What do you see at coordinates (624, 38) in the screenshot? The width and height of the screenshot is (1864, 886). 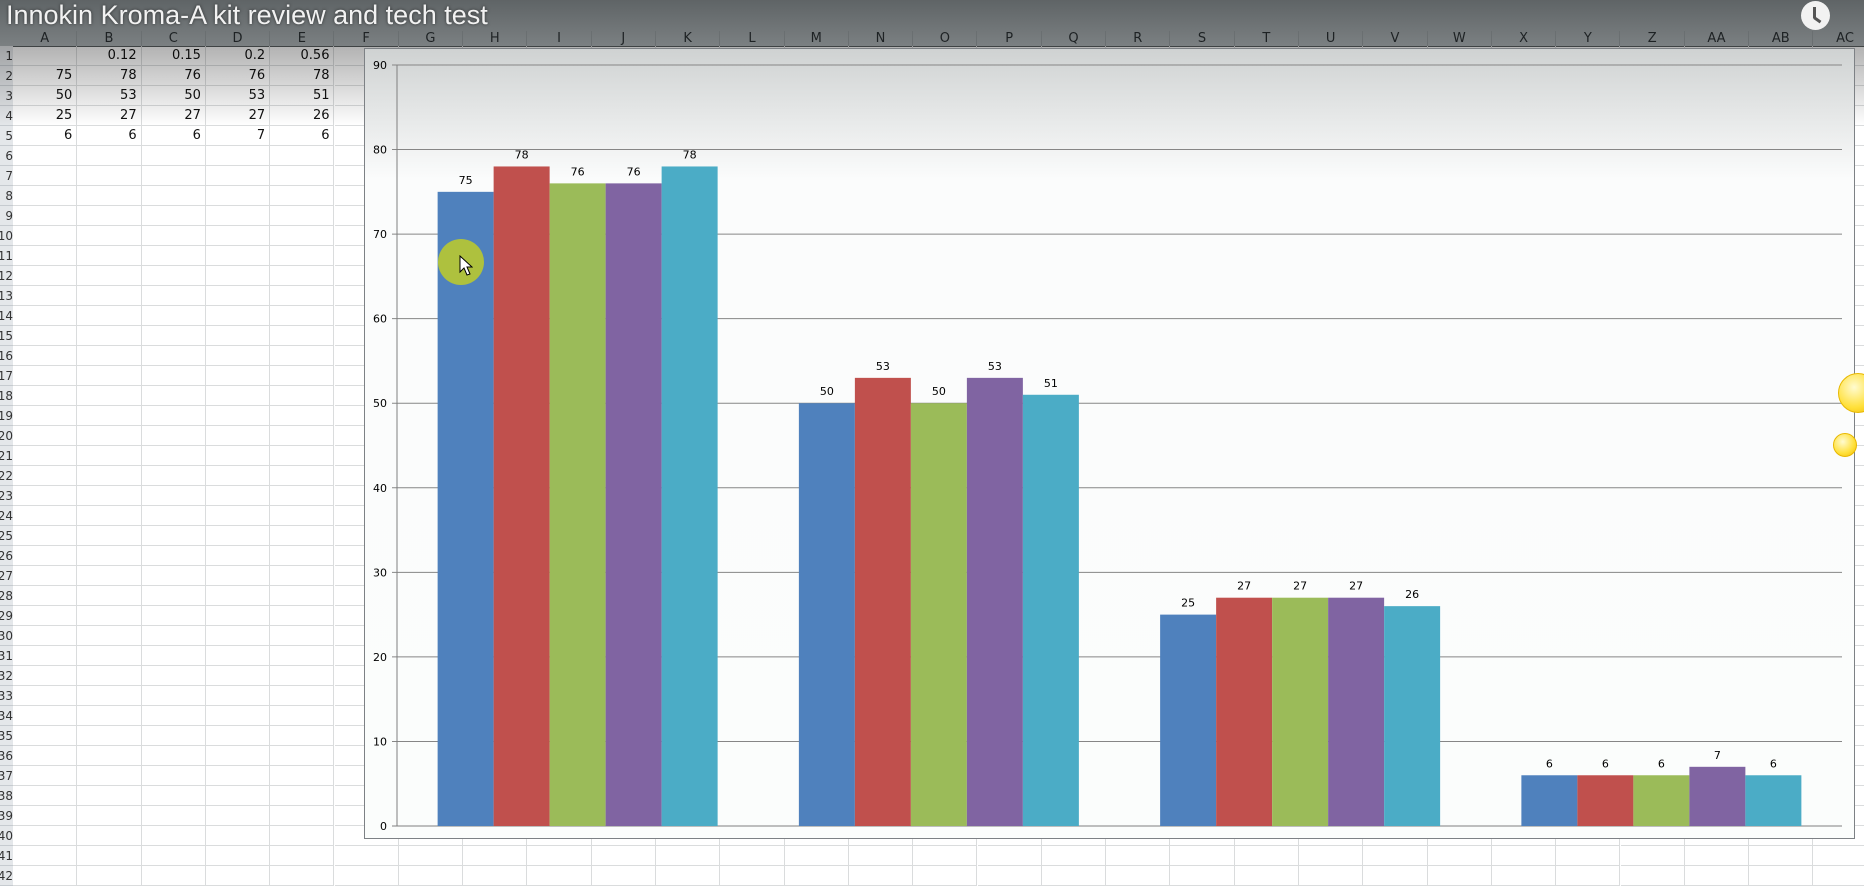 I see `column-header-J: J` at bounding box center [624, 38].